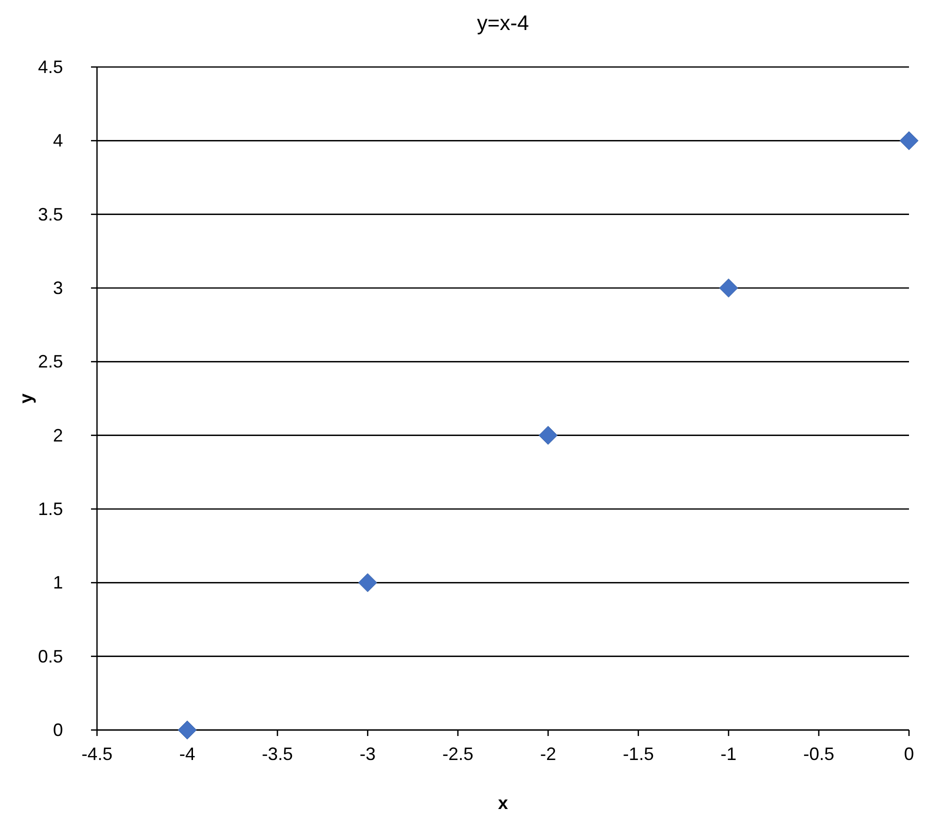 The height and width of the screenshot is (817, 928). Describe the element at coordinates (728, 754) in the screenshot. I see `x-tick-label: -1` at that location.